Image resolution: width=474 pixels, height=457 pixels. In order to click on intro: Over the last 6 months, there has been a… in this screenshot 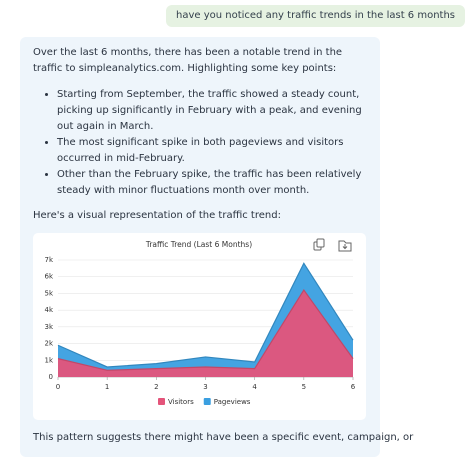, I will do `click(188, 60)`.